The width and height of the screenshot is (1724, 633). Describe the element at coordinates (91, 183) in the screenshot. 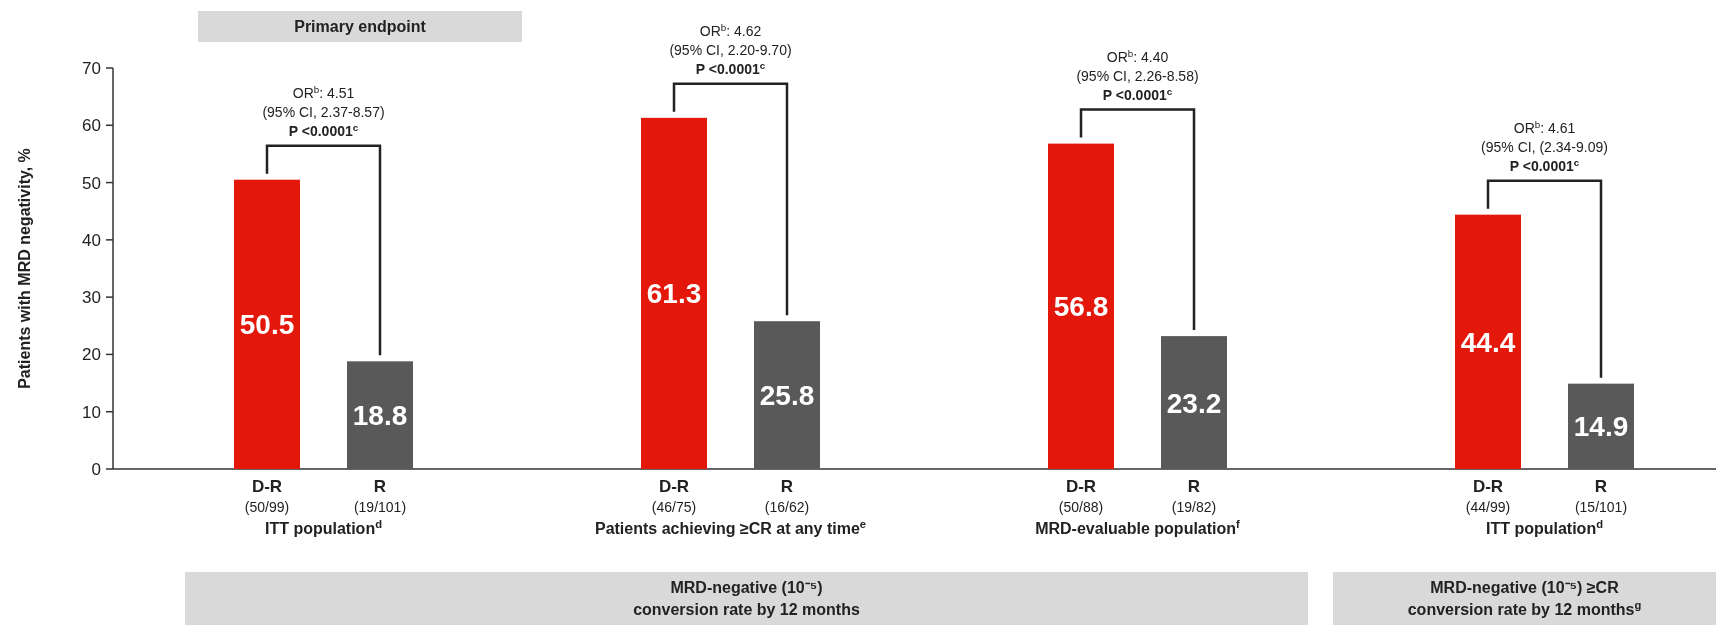

I see `y-tick-label: 50` at that location.